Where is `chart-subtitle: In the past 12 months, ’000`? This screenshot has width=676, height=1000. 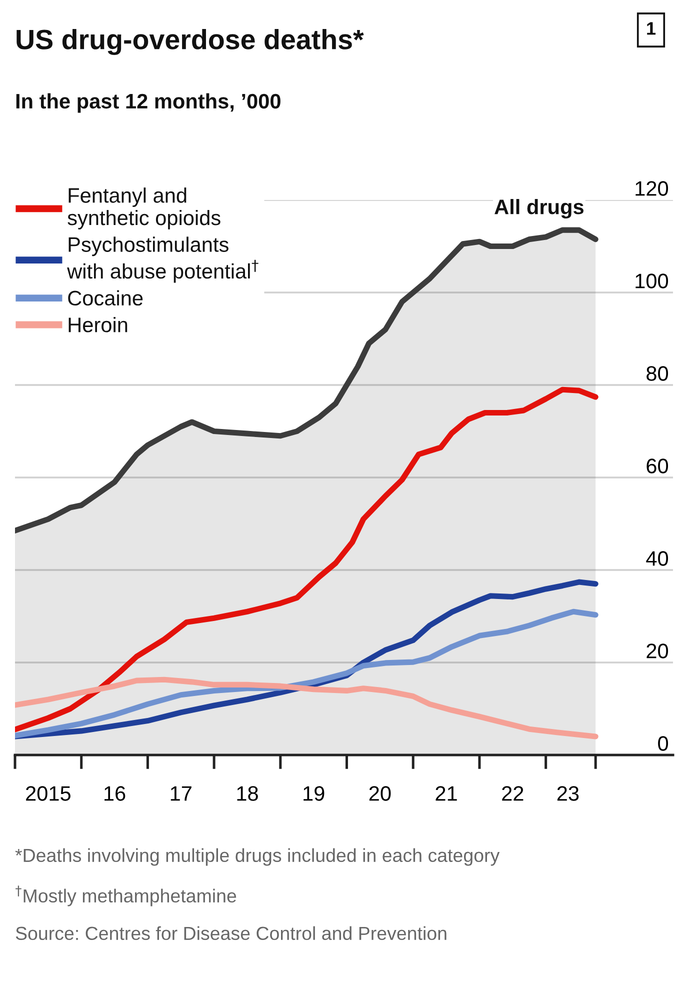 chart-subtitle: In the past 12 months, ’000 is located at coordinates (148, 103).